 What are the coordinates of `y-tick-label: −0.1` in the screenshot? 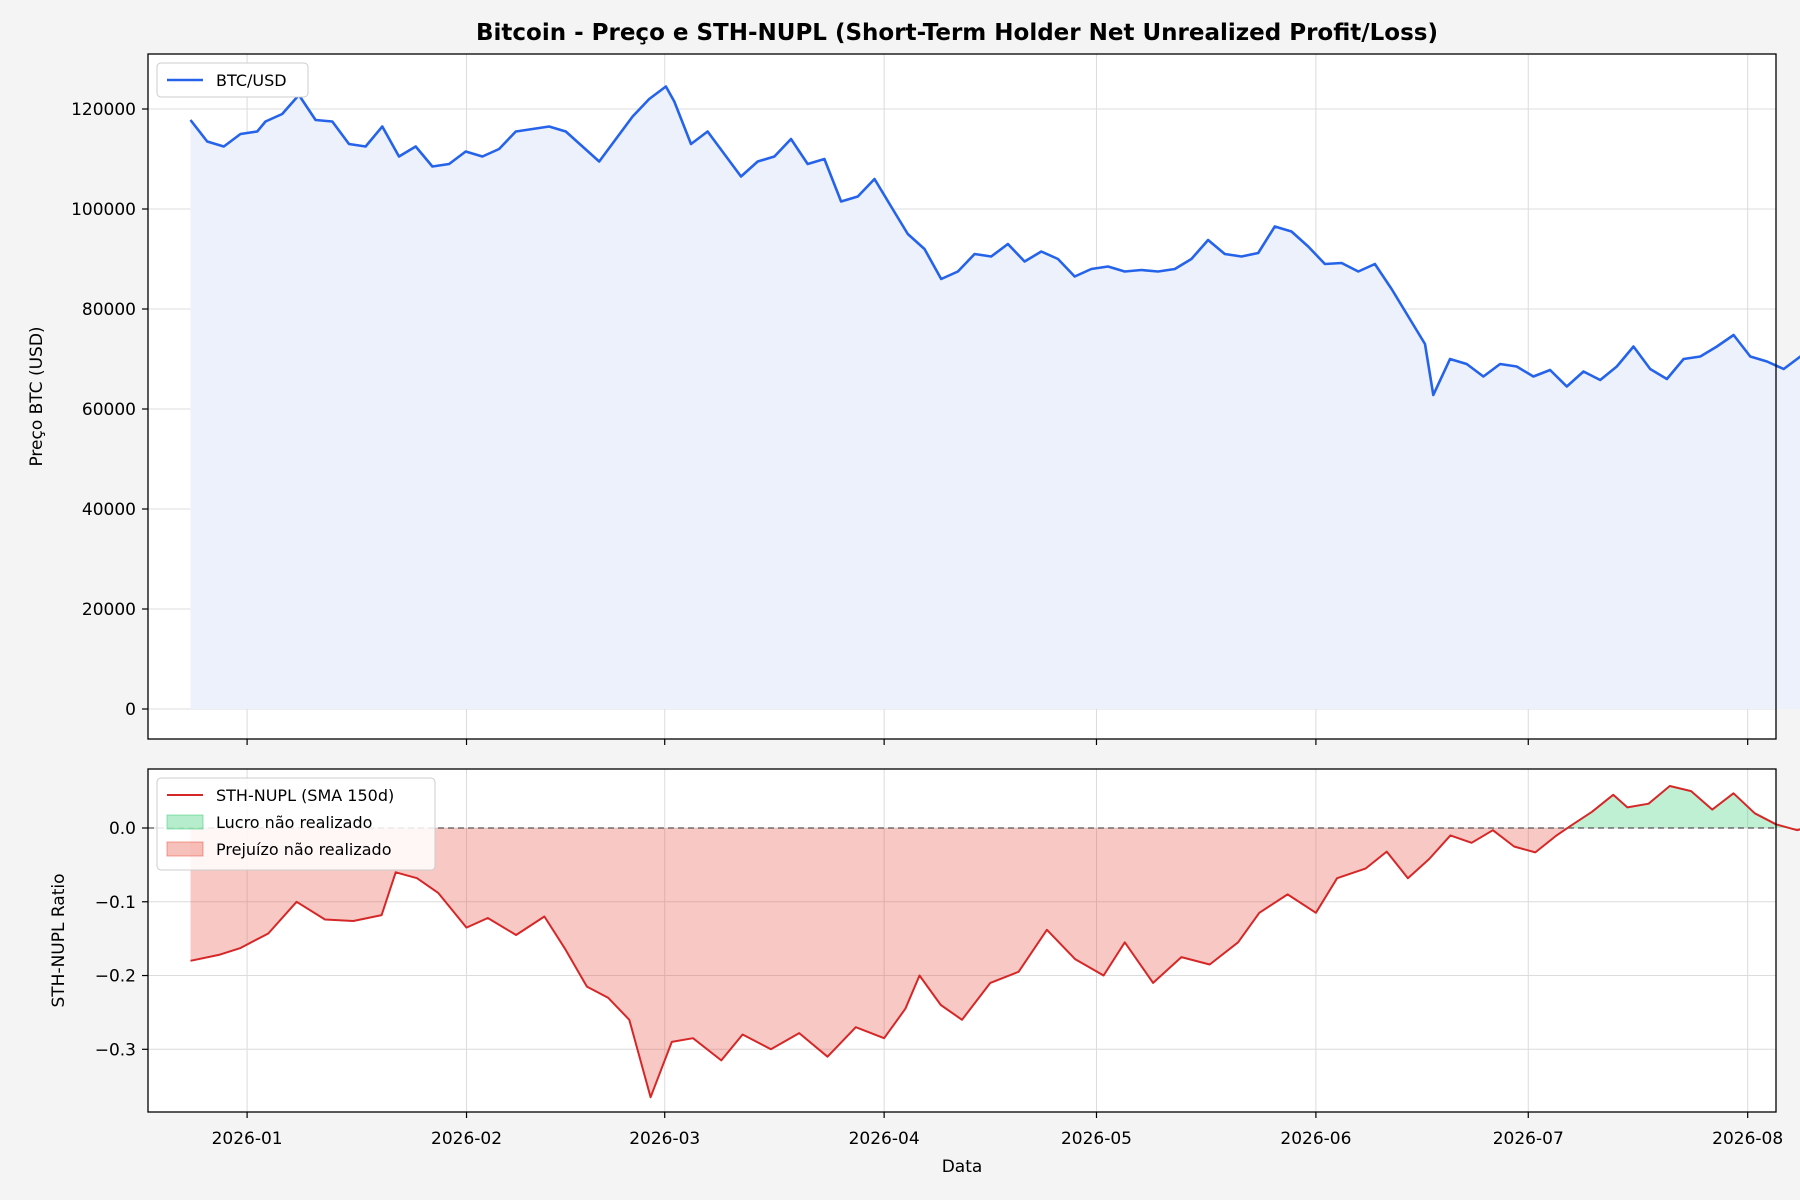 It's located at (115, 903).